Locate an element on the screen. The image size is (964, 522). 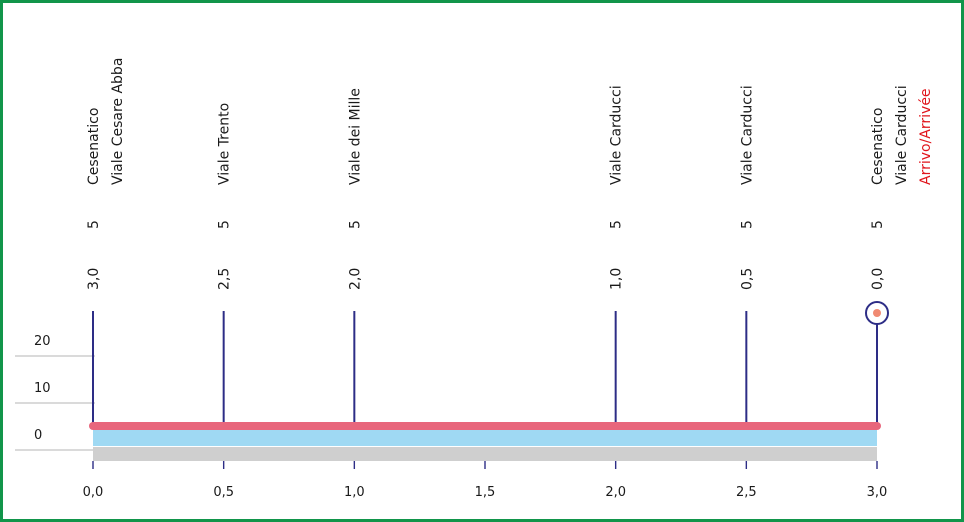
waypoint-remaining-km: 2,5 is located at coordinates (225, 279).